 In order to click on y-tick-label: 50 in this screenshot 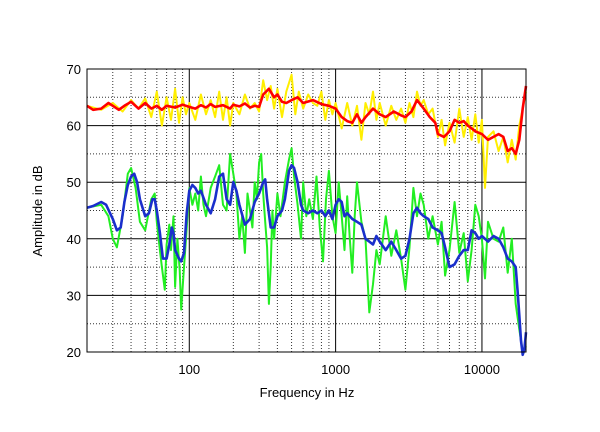, I will do `click(74, 182)`.